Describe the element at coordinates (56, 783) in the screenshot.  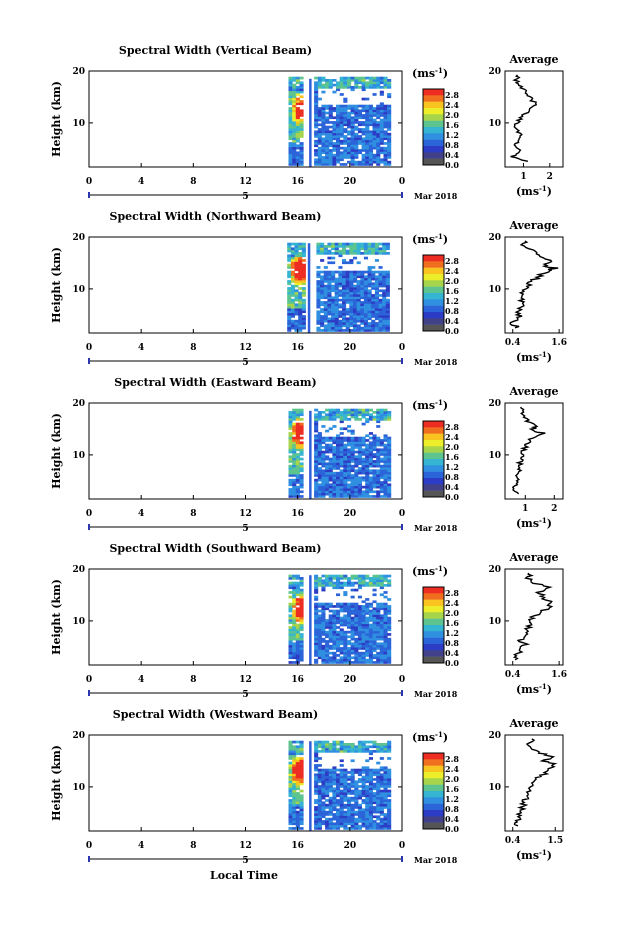
I see `y-axis-label: Height (km)` at that location.